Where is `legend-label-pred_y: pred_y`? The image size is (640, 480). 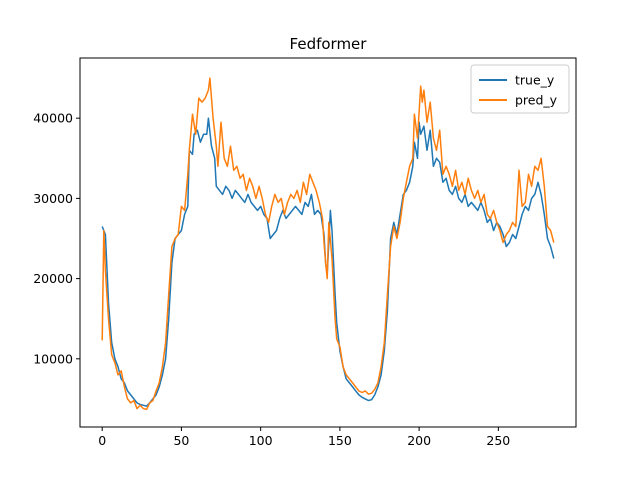 legend-label-pred_y: pred_y is located at coordinates (536, 100).